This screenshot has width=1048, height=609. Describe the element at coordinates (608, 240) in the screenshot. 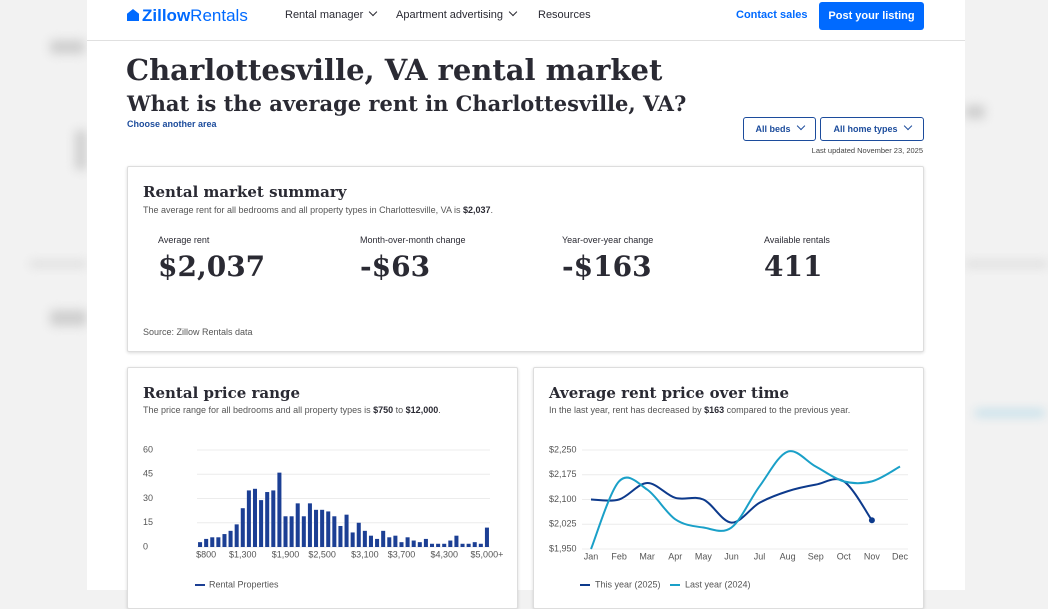

I see `stat-label: Year-over-year change` at that location.